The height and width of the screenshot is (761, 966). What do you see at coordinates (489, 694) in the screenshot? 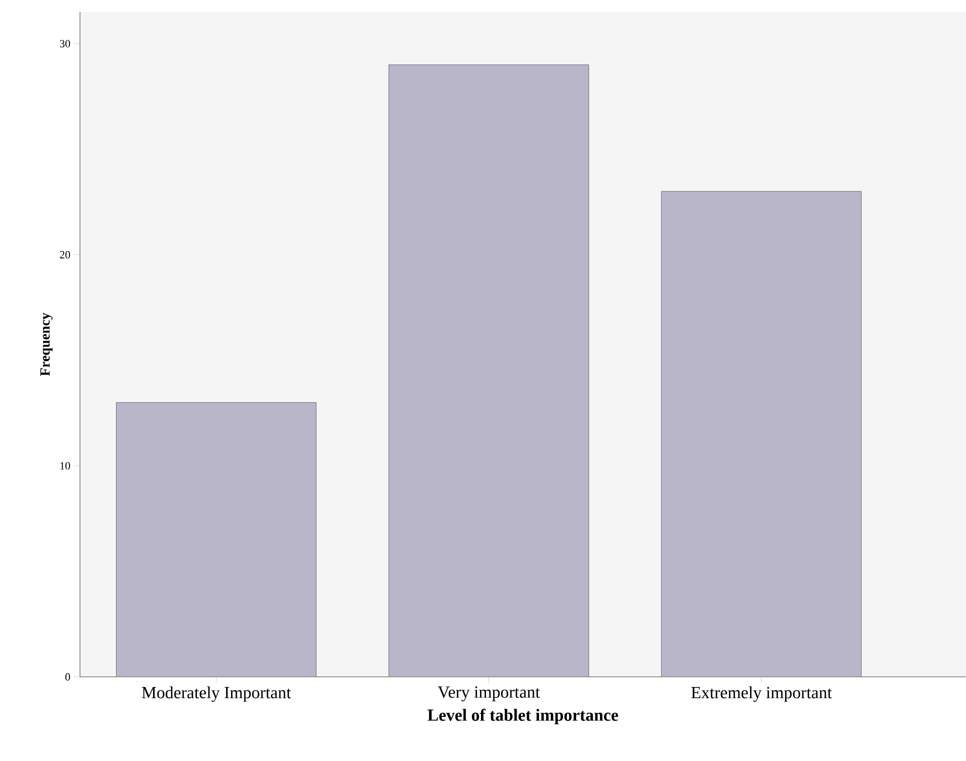
I see `x-tick-label: Very important` at bounding box center [489, 694].